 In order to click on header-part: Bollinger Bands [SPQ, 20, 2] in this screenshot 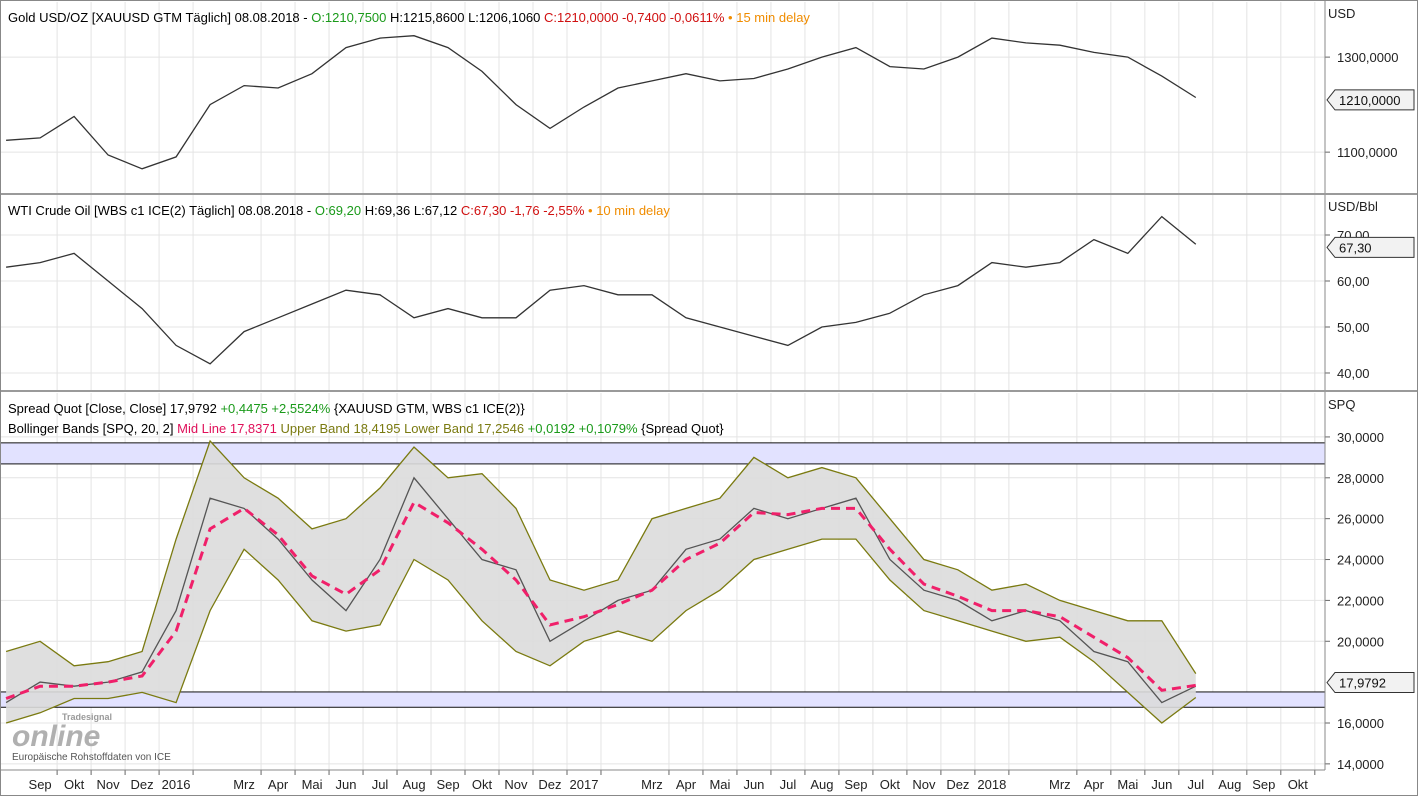, I will do `click(92, 428)`.